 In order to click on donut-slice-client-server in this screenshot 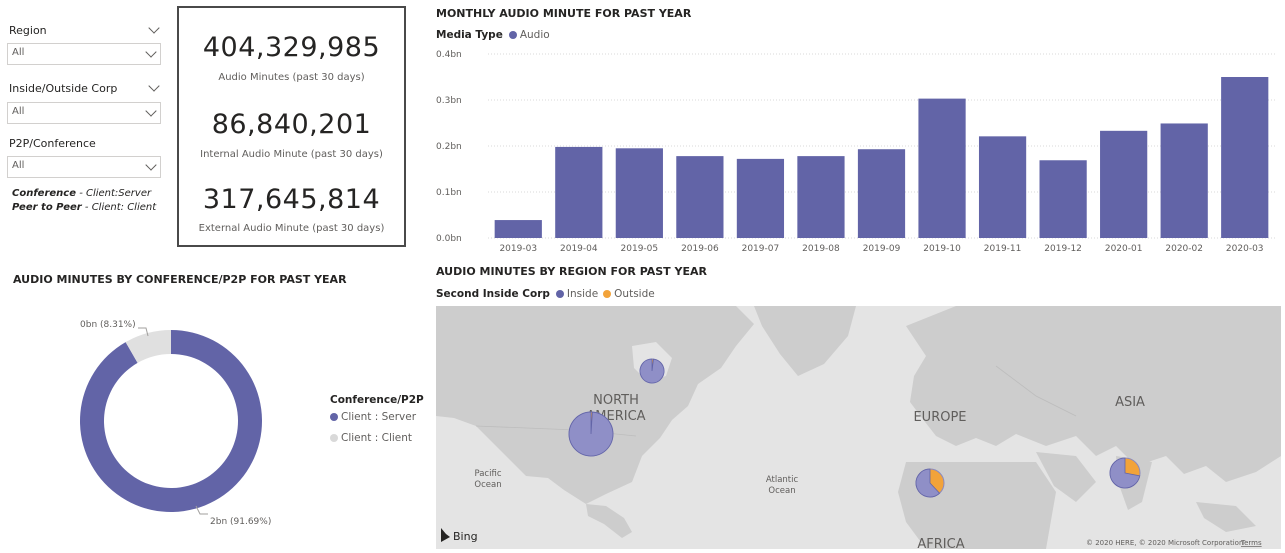, I will do `click(170, 421)`.